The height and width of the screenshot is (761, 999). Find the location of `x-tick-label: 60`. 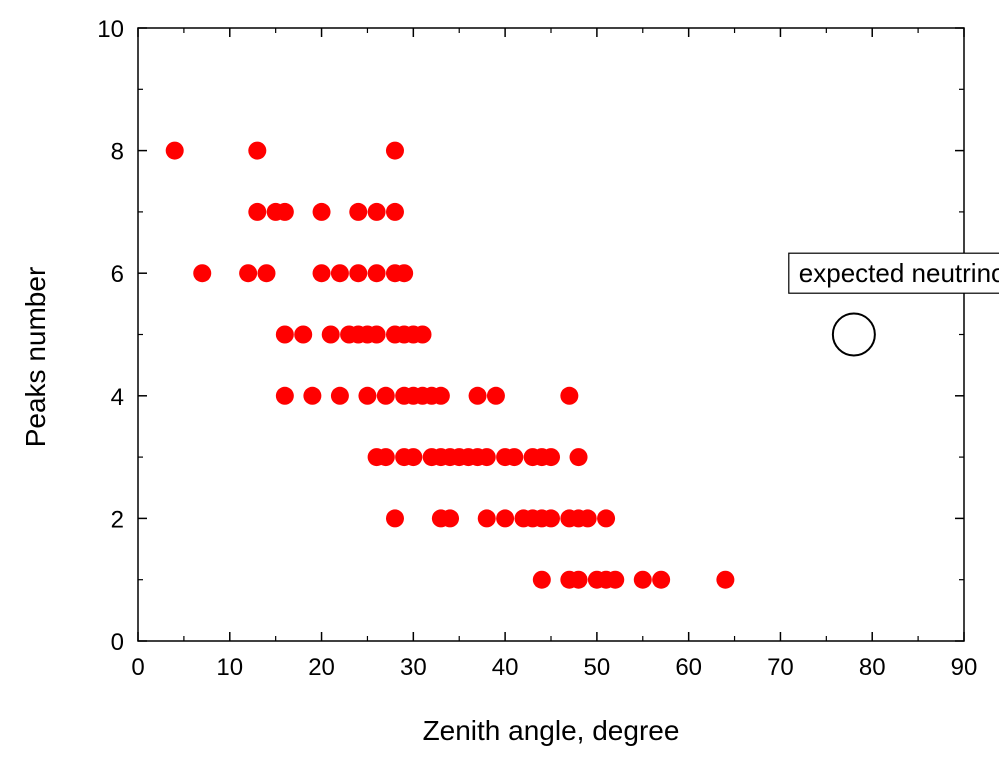

x-tick-label: 60 is located at coordinates (688, 667).